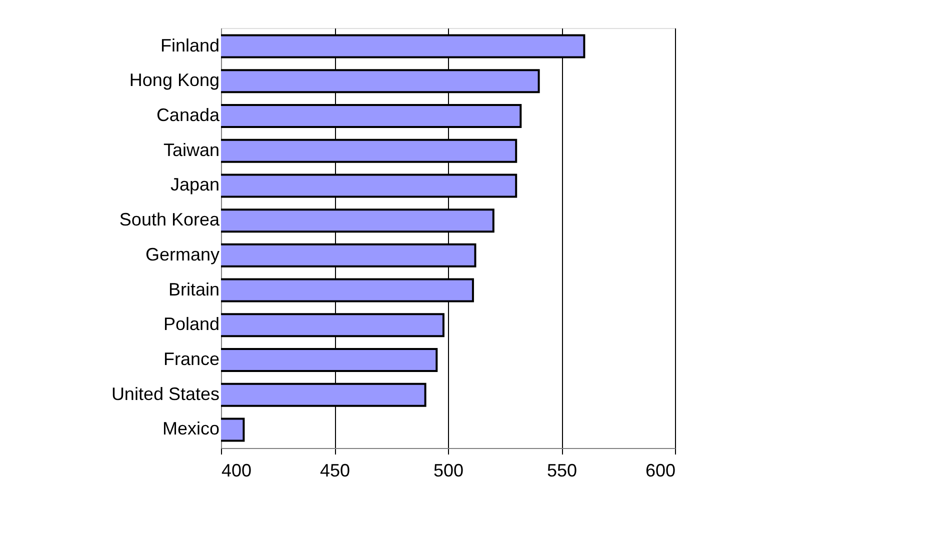 This screenshot has width=935, height=535. I want to click on y-tick-label: Poland, so click(191, 324).